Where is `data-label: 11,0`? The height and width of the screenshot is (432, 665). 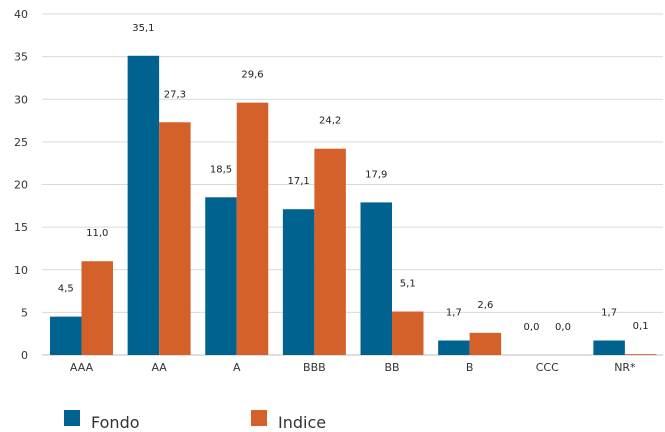
data-label: 11,0 is located at coordinates (97, 233).